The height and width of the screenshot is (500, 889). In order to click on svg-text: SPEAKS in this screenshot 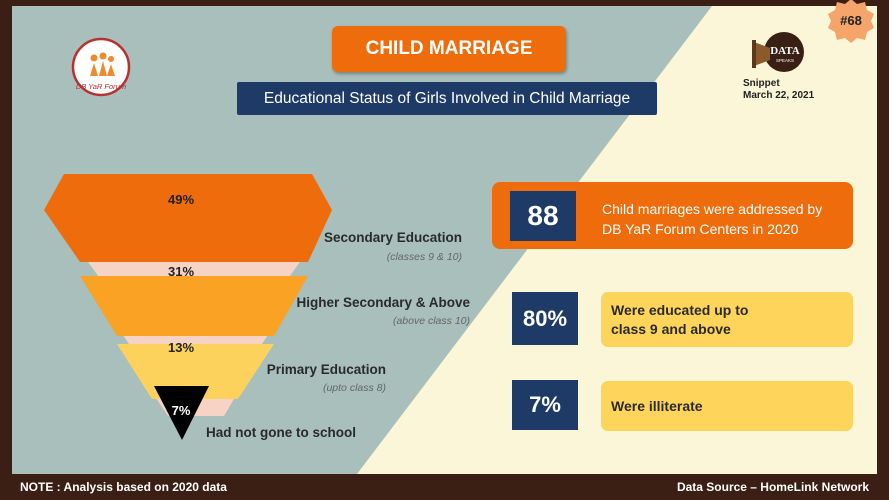, I will do `click(785, 60)`.